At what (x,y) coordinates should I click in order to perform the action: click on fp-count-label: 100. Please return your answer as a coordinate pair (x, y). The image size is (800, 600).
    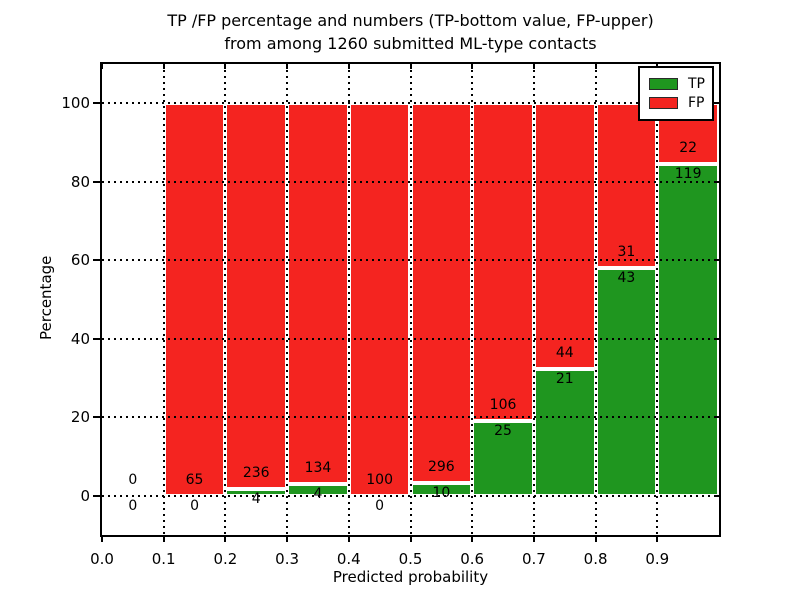
    Looking at the image, I should click on (379, 479).